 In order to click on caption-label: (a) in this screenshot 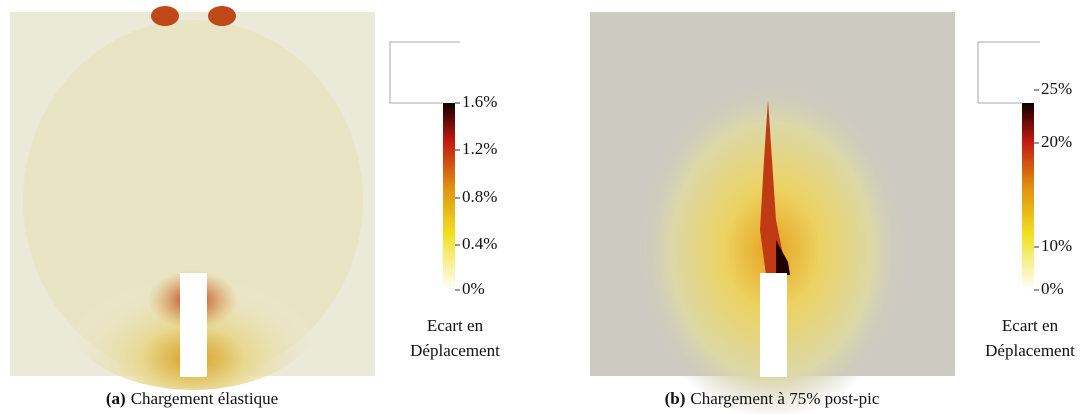, I will do `click(116, 398)`.